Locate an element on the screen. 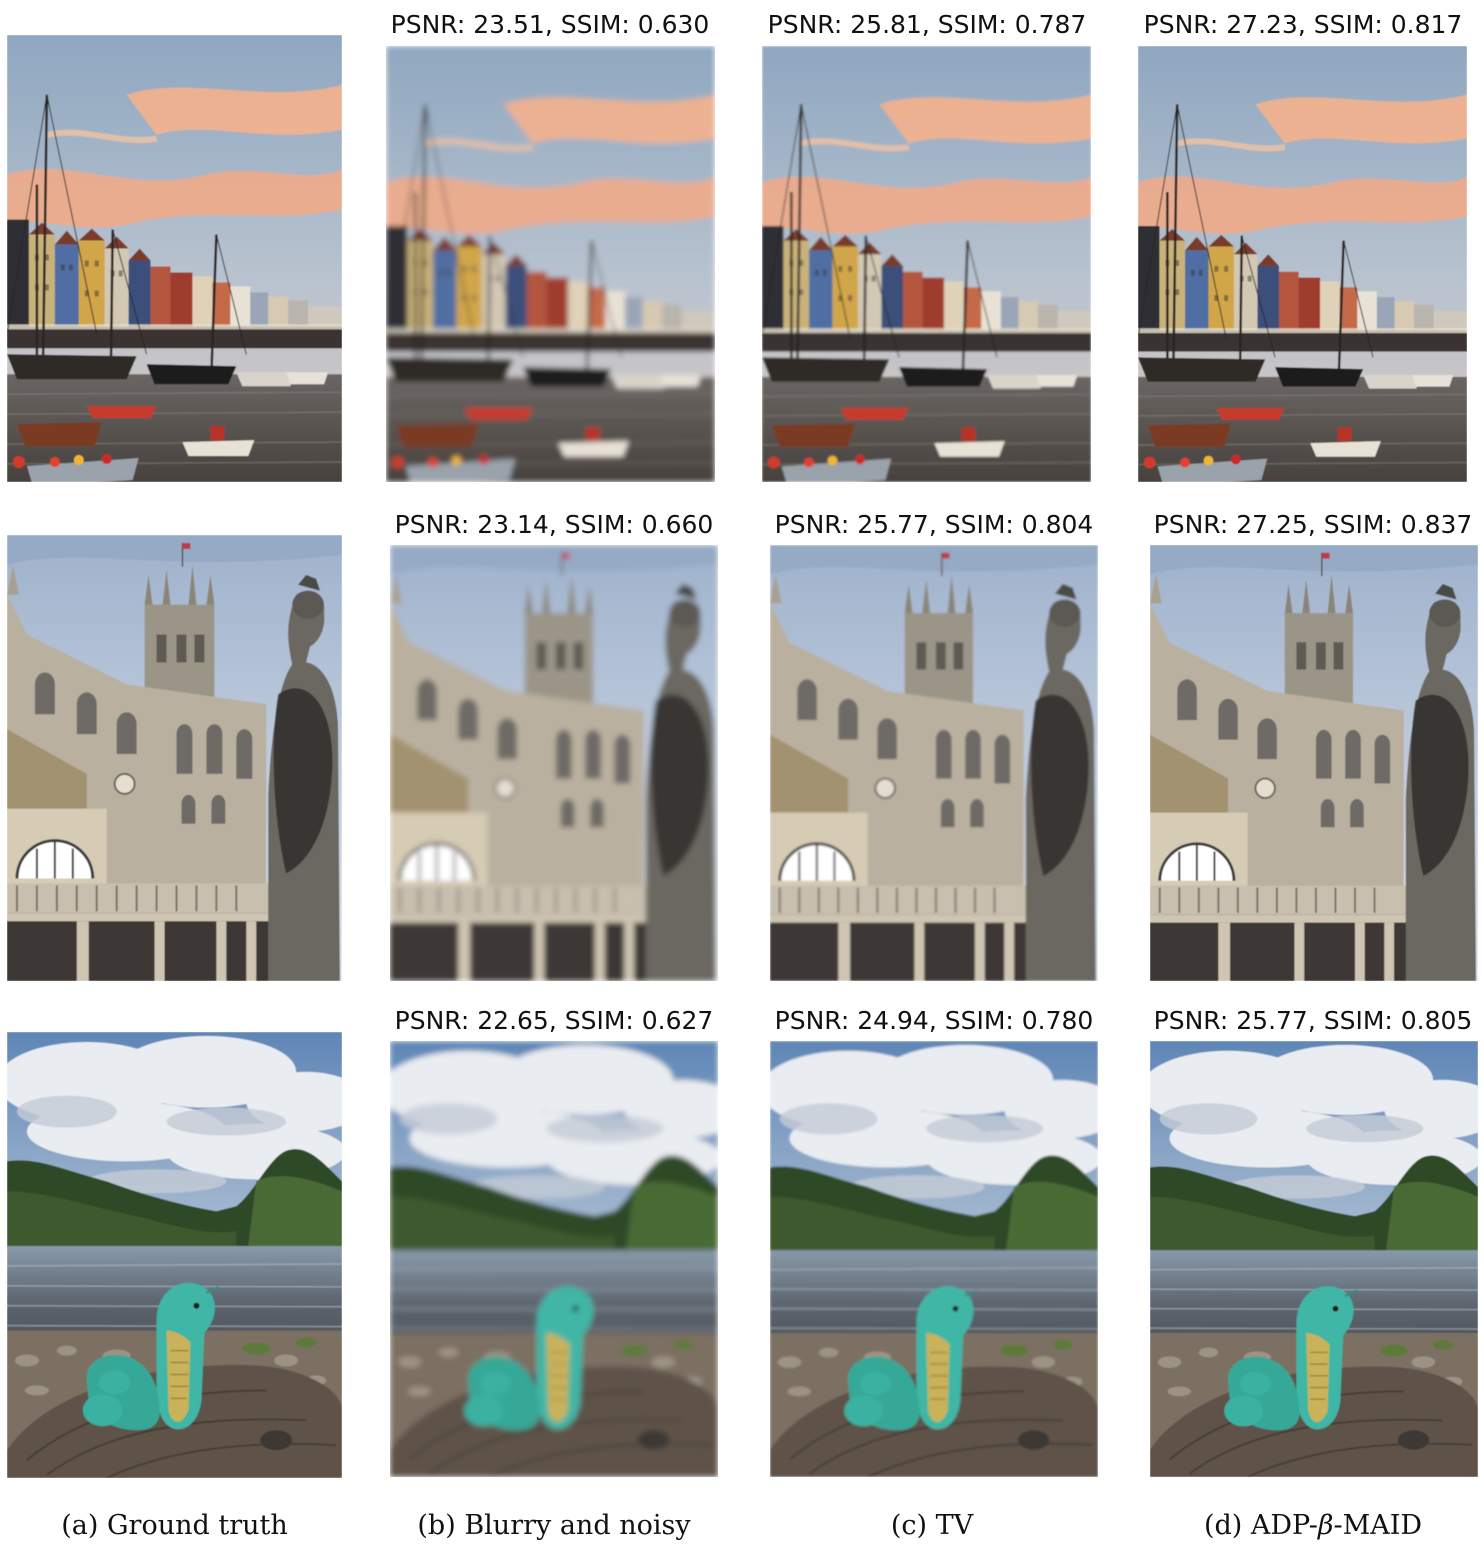 The width and height of the screenshot is (1484, 1554). image-harbor-blurry-noisy is located at coordinates (550, 264).